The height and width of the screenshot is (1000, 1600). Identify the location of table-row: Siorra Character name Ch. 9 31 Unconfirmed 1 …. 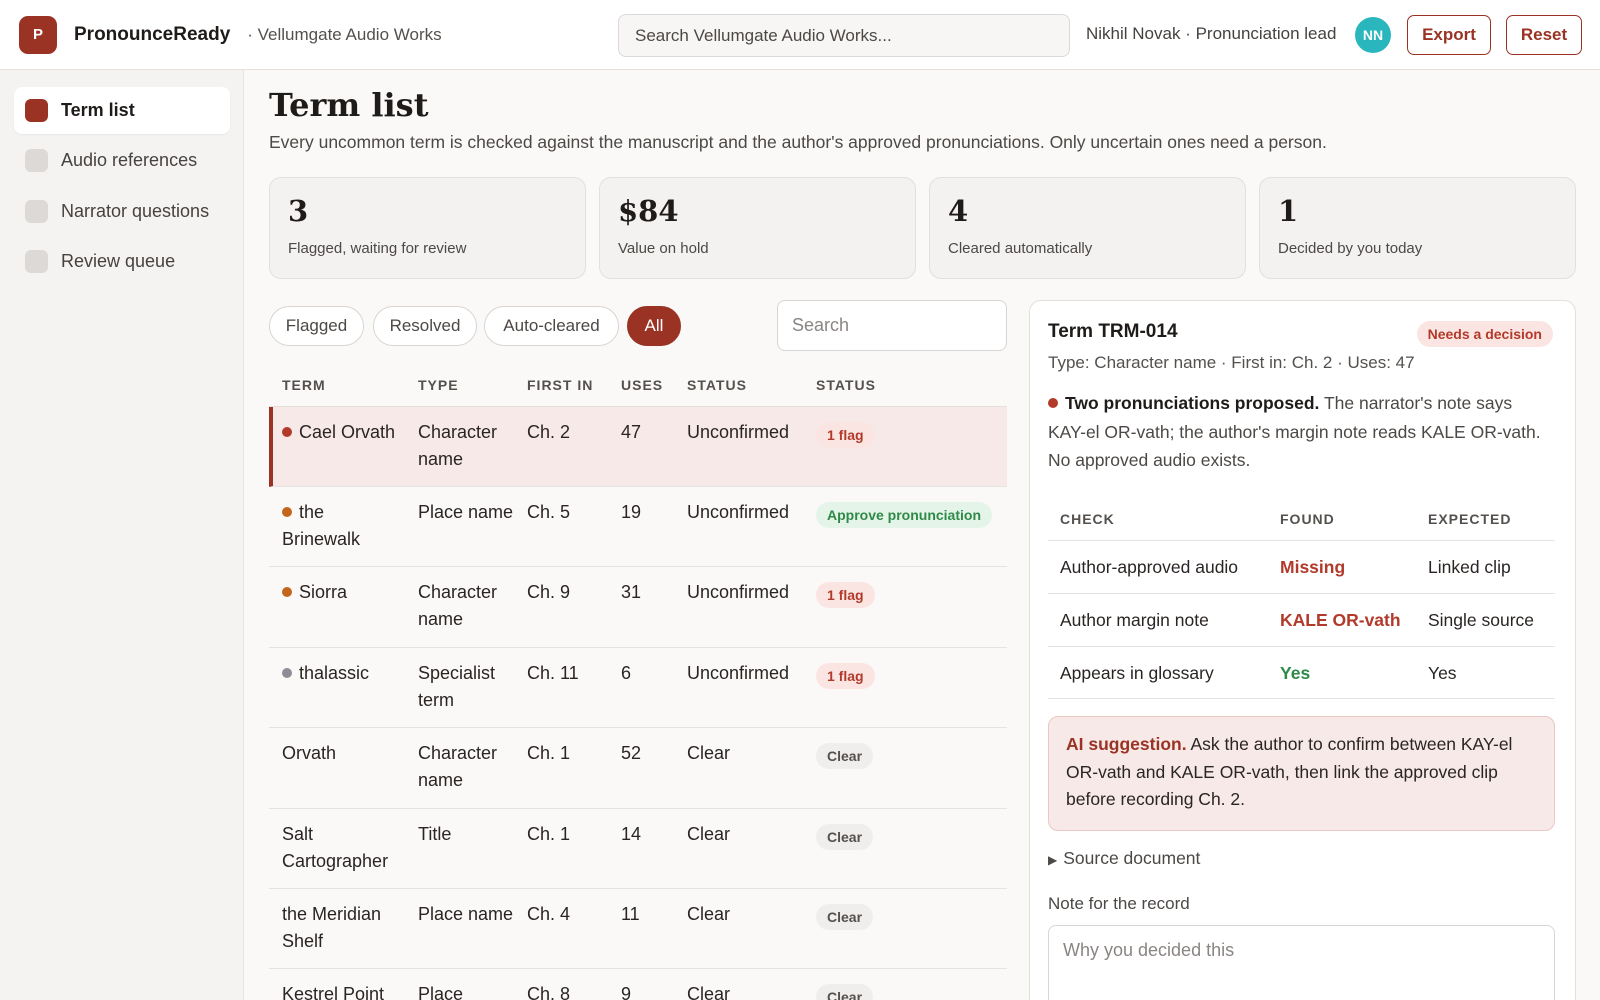
(638, 607).